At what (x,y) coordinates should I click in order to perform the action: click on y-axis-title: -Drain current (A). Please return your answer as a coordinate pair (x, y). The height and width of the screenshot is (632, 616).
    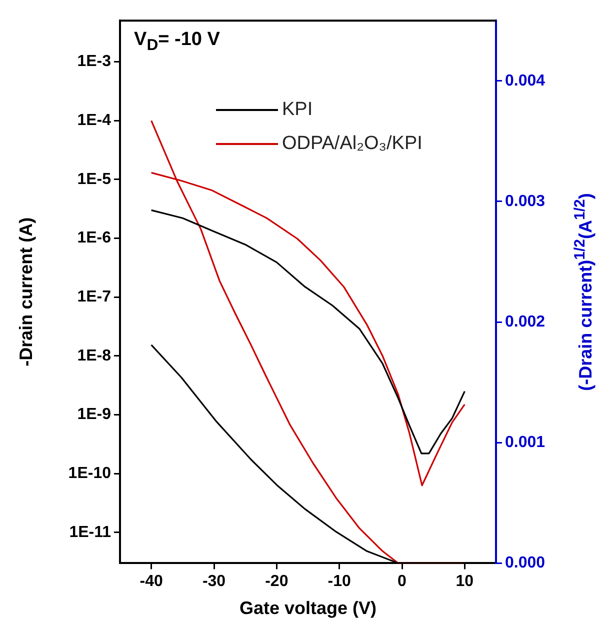
    Looking at the image, I should click on (26, 291).